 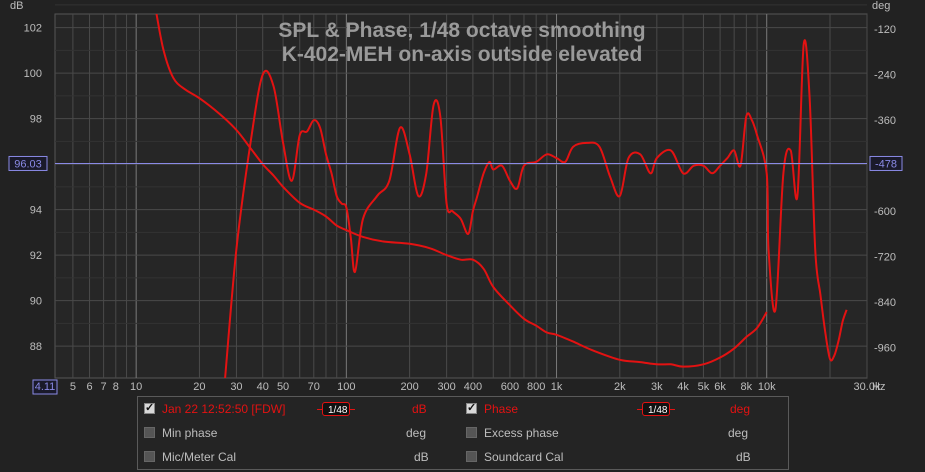 I want to click on y-left-tick-label: 88, so click(x=36, y=347).